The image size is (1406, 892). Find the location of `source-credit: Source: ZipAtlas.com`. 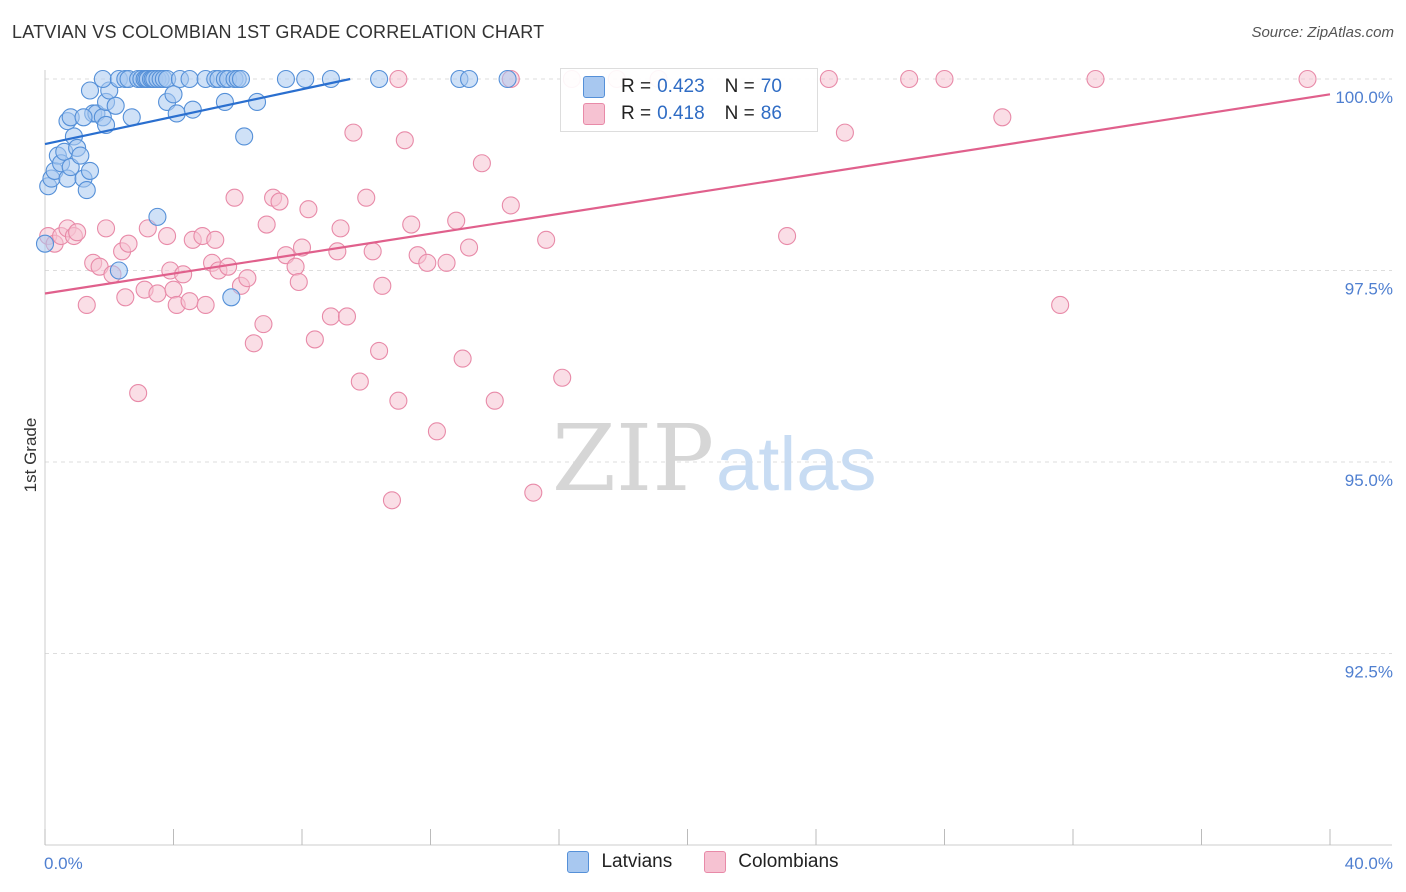

source-credit: Source: ZipAtlas.com is located at coordinates (1322, 32).